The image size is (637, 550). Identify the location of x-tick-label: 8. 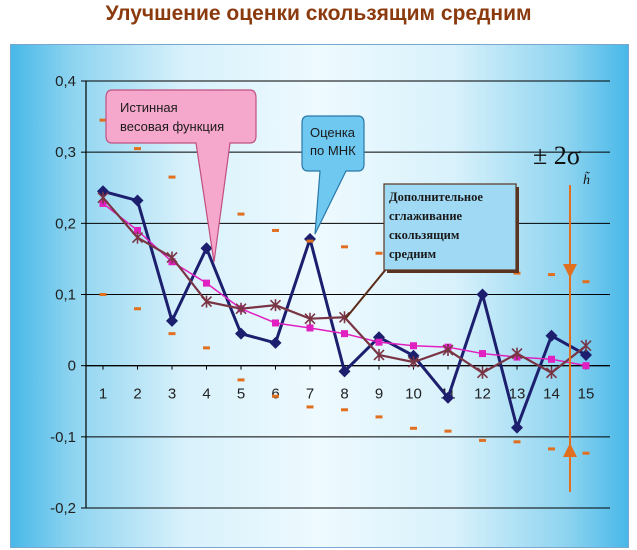
(344, 394).